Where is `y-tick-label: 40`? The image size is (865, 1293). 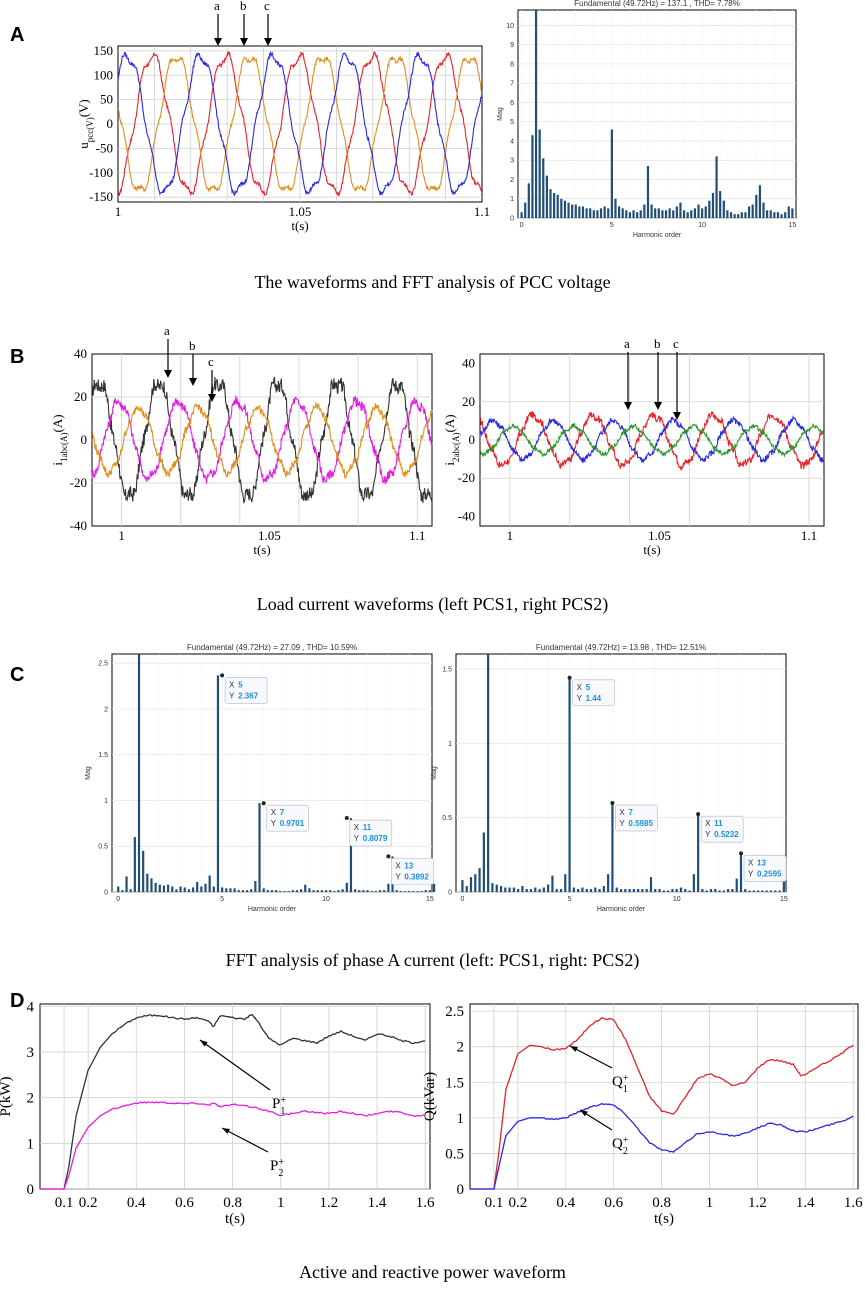 y-tick-label: 40 is located at coordinates (80, 353).